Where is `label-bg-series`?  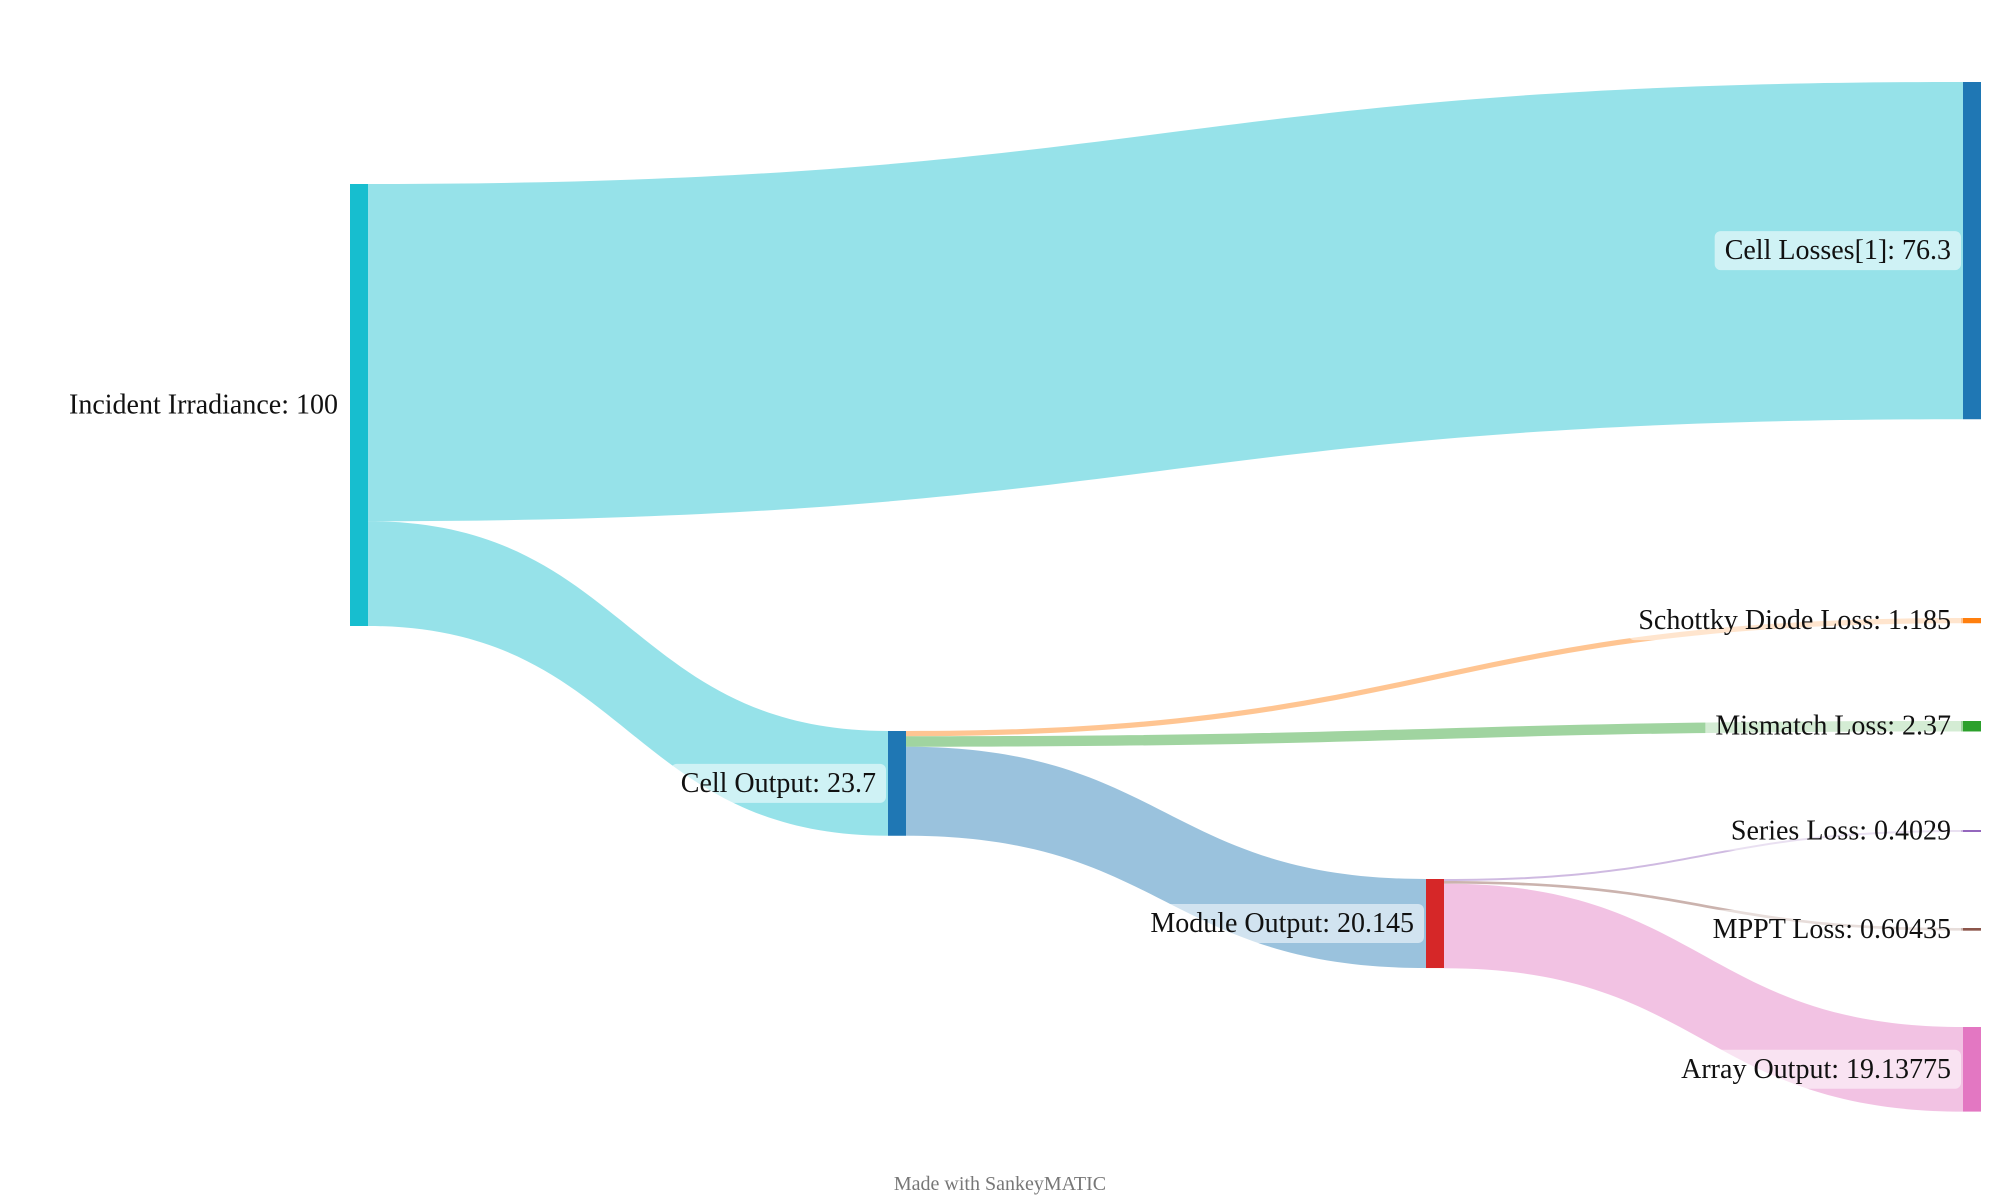 label-bg-series is located at coordinates (1840, 831).